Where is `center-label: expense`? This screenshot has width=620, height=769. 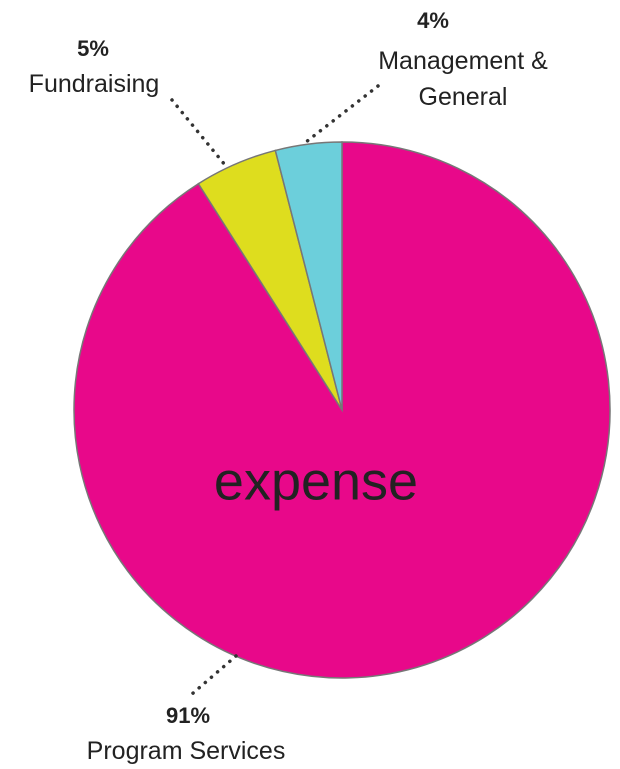
center-label: expense is located at coordinates (316, 481).